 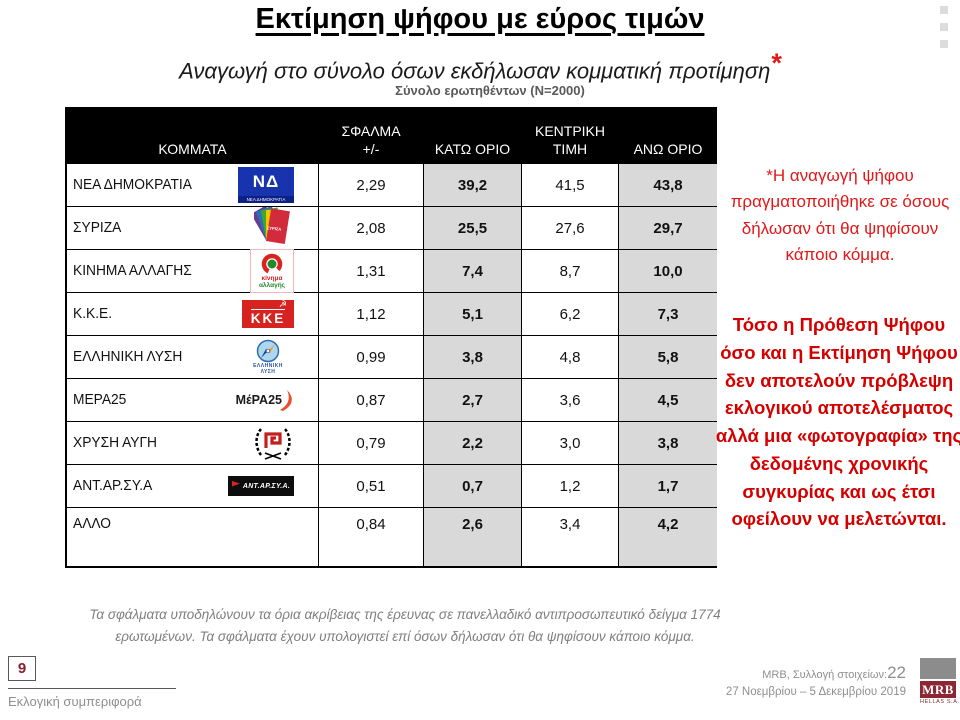 I want to click on mera25-caption: ΜέΡΑ25, so click(x=258, y=400).